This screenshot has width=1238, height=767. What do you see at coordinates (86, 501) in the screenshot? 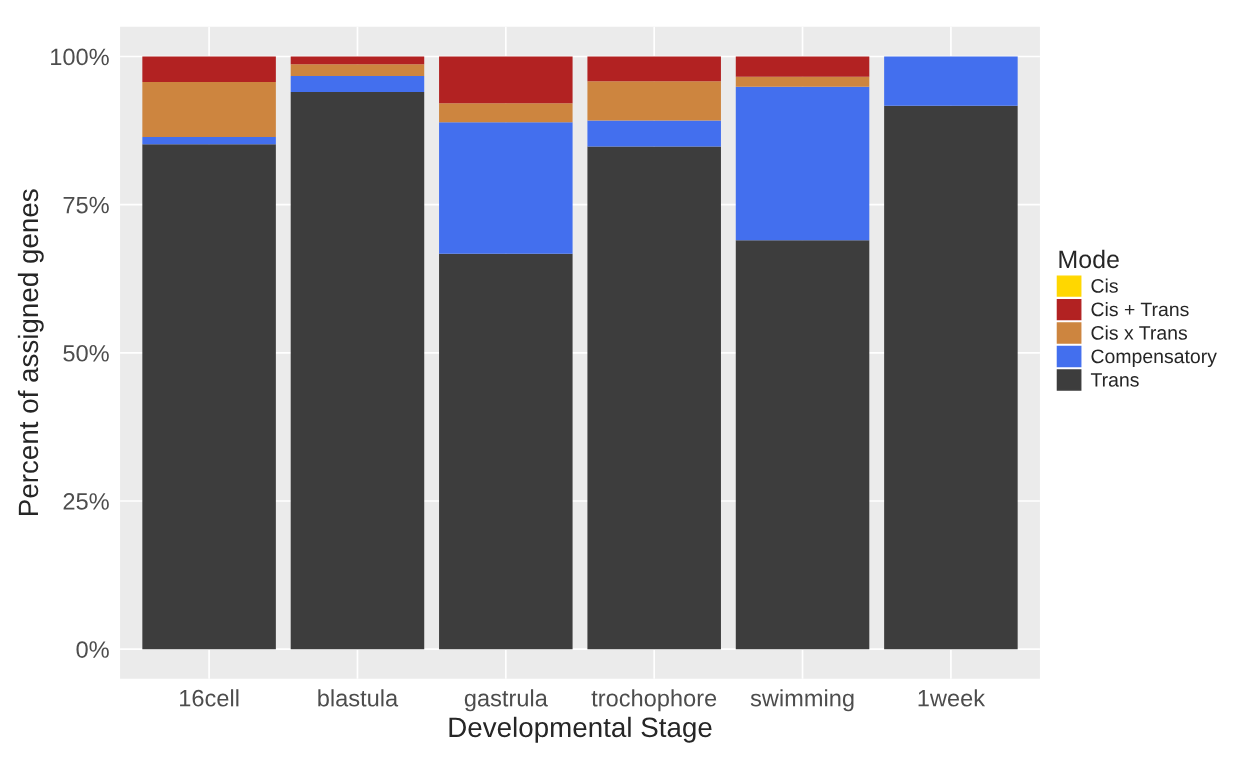
I see `y-tick-label: 25%` at bounding box center [86, 501].